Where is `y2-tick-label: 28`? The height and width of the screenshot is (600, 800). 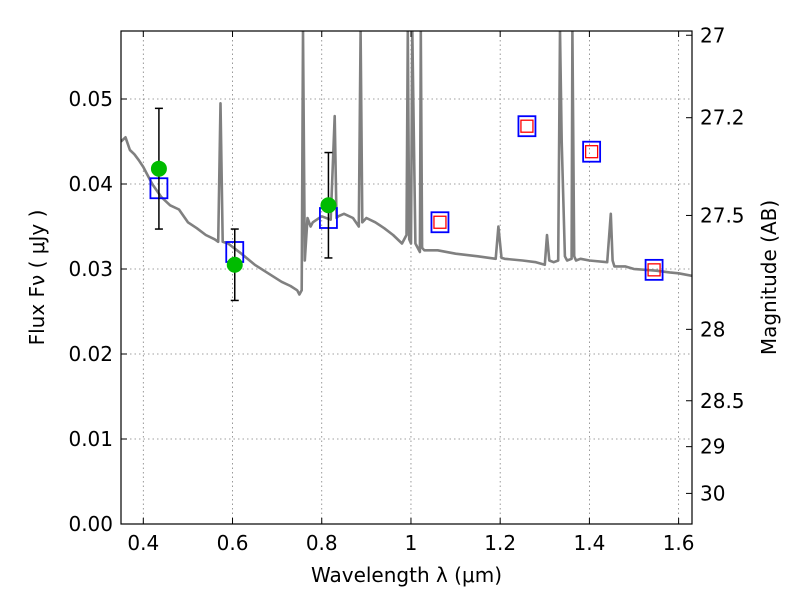
y2-tick-label: 28 is located at coordinates (712, 329).